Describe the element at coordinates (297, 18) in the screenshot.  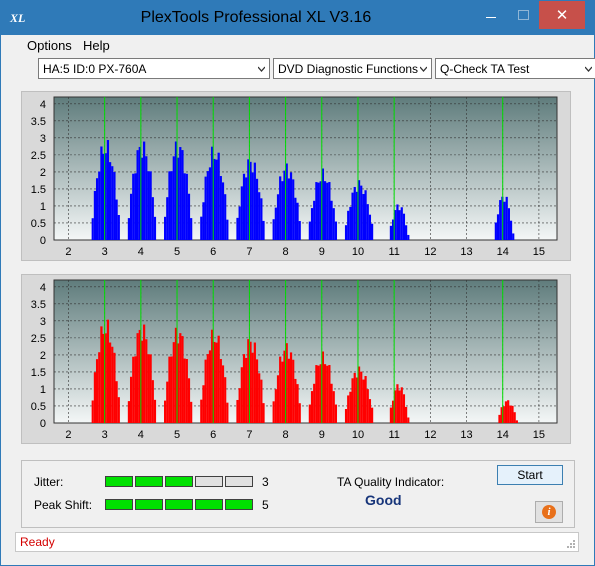
I see `title-bar: XL PlexTools Professional XL V3.16 ✕` at that location.